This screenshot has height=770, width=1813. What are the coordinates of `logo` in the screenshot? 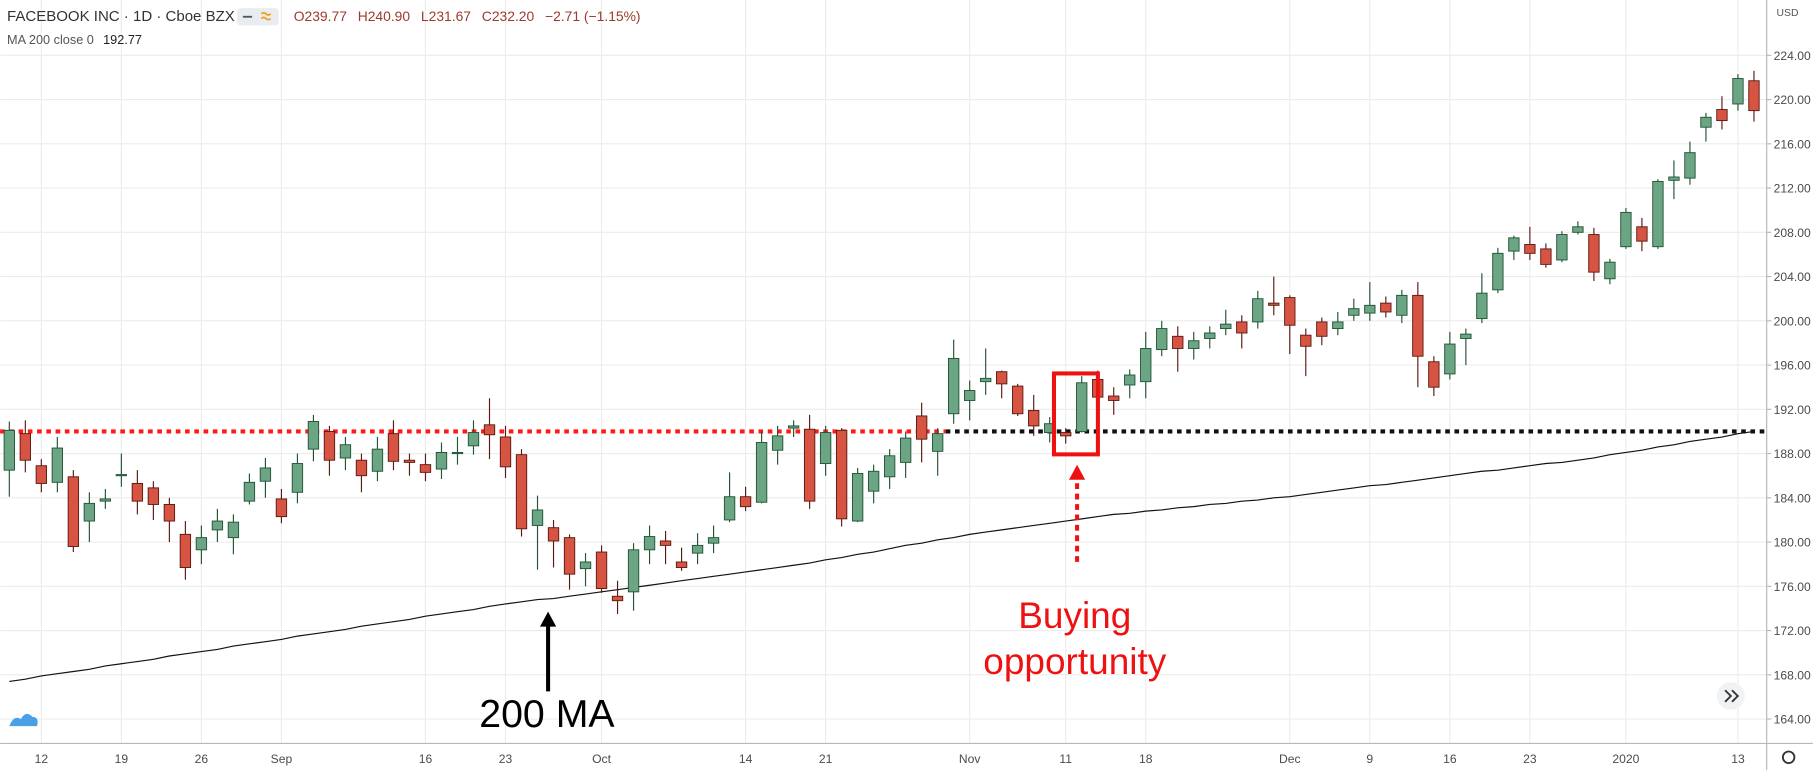 It's located at (23, 720).